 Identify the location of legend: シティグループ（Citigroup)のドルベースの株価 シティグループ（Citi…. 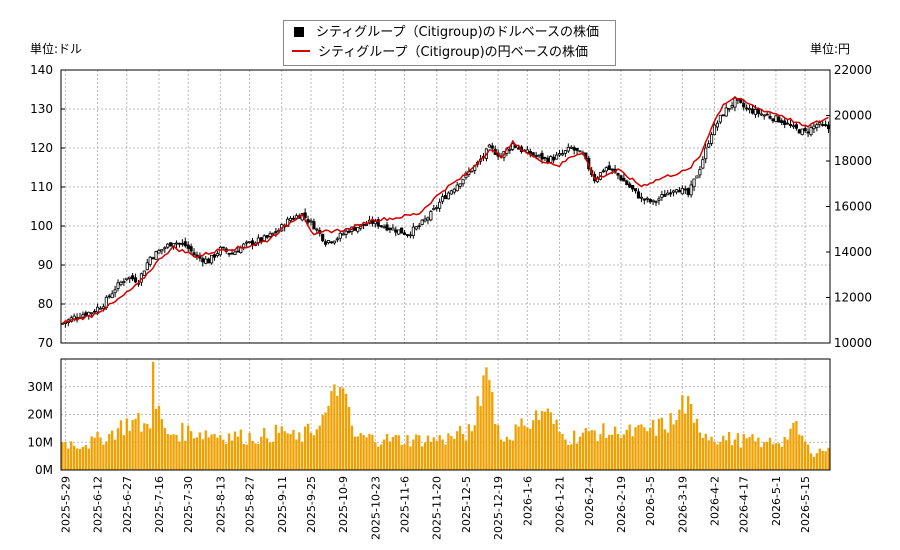
(449, 43).